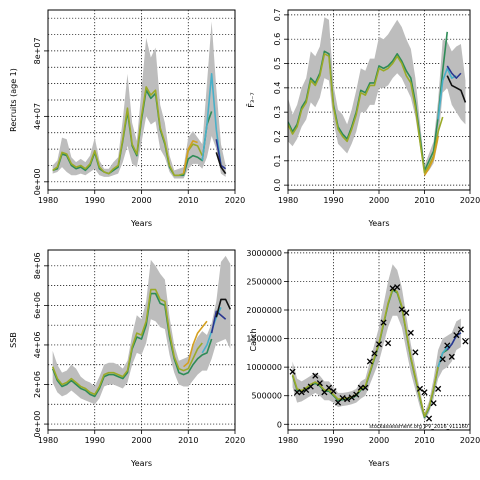 The height and width of the screenshot is (480, 480). What do you see at coordinates (264, 367) in the screenshot?
I see `y-tick-label: 1000000` at bounding box center [264, 367].